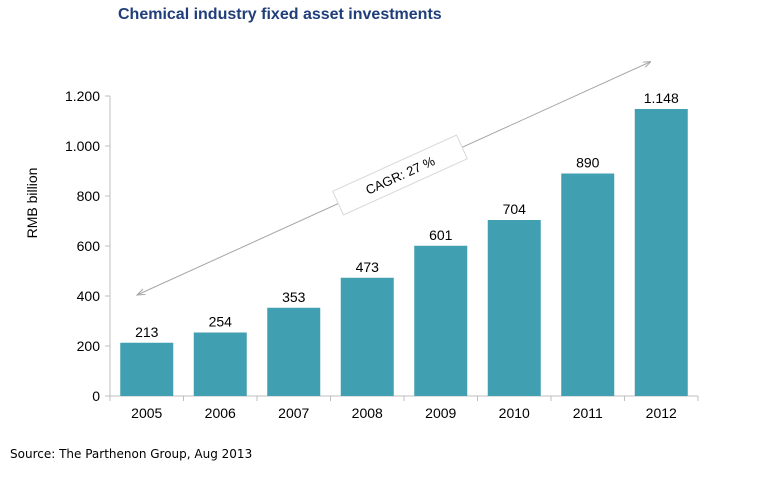  What do you see at coordinates (367, 413) in the screenshot?
I see `x-tick-label: 2008` at bounding box center [367, 413].